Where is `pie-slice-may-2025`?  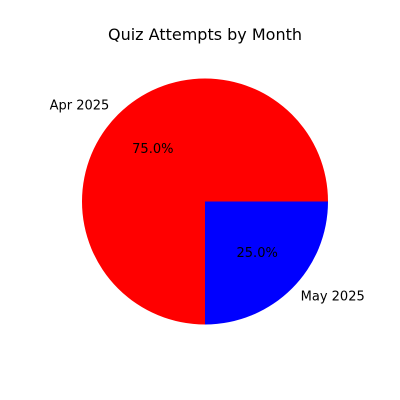 pie-slice-may-2025 is located at coordinates (266, 263).